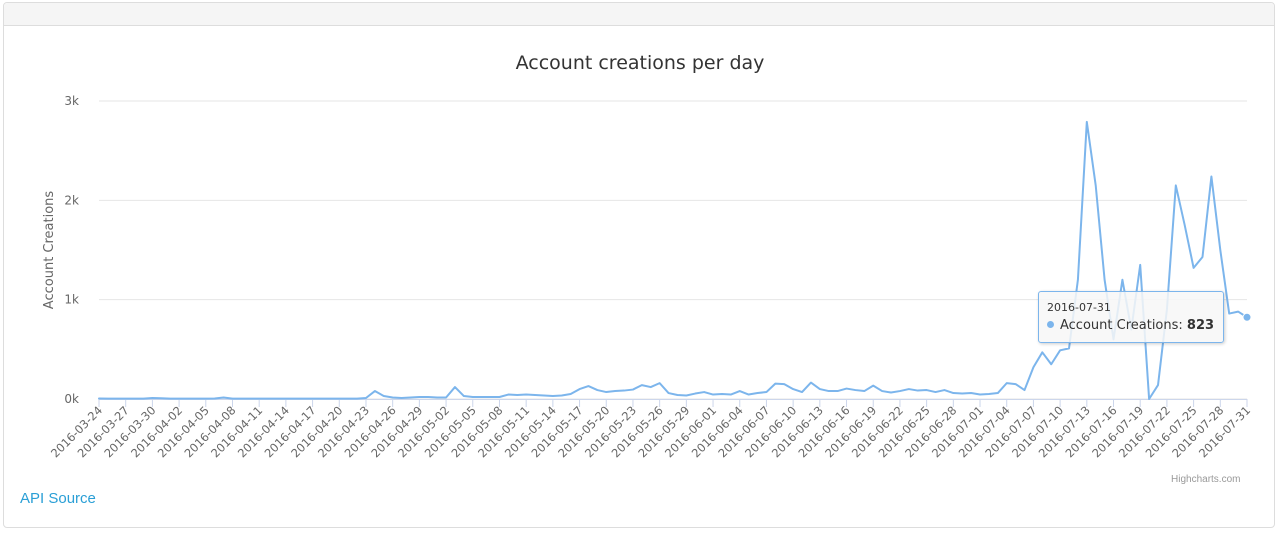  I want to click on api-source-link: API Source, so click(58, 498).